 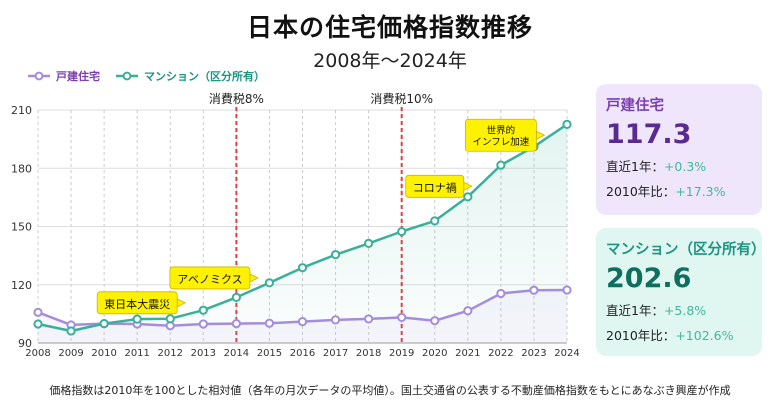 I want to click on mansion-2010-value: +102.6%, so click(x=704, y=335).